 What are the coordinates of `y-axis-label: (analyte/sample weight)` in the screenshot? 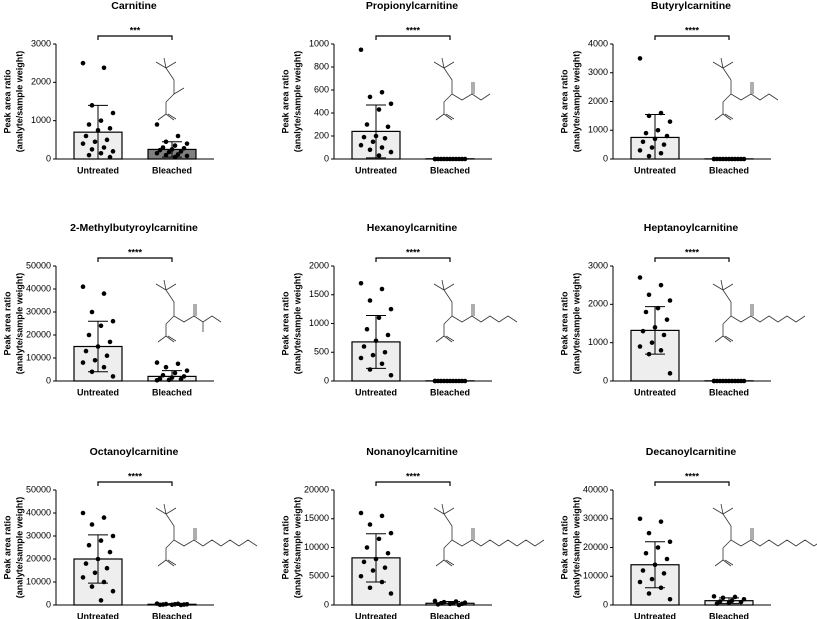 It's located at (576, 102).